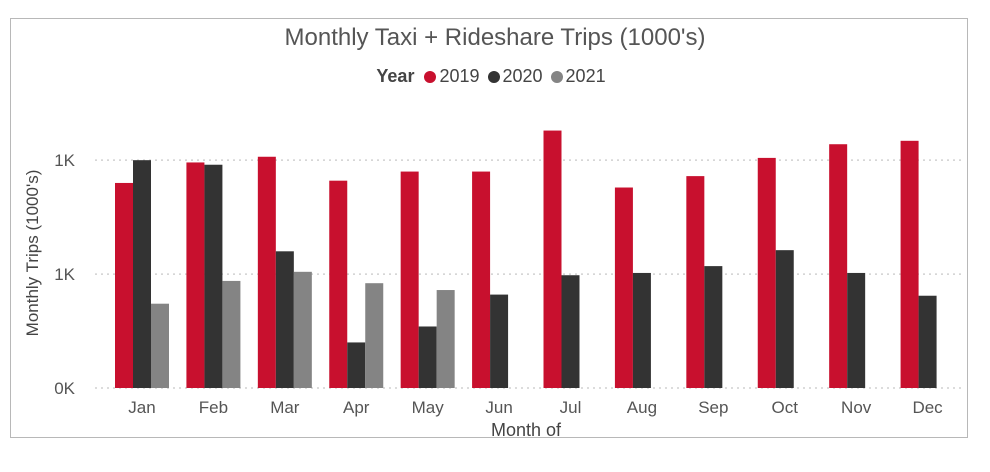 The image size is (990, 472). What do you see at coordinates (927, 407) in the screenshot?
I see `x-tick-label: Dec` at bounding box center [927, 407].